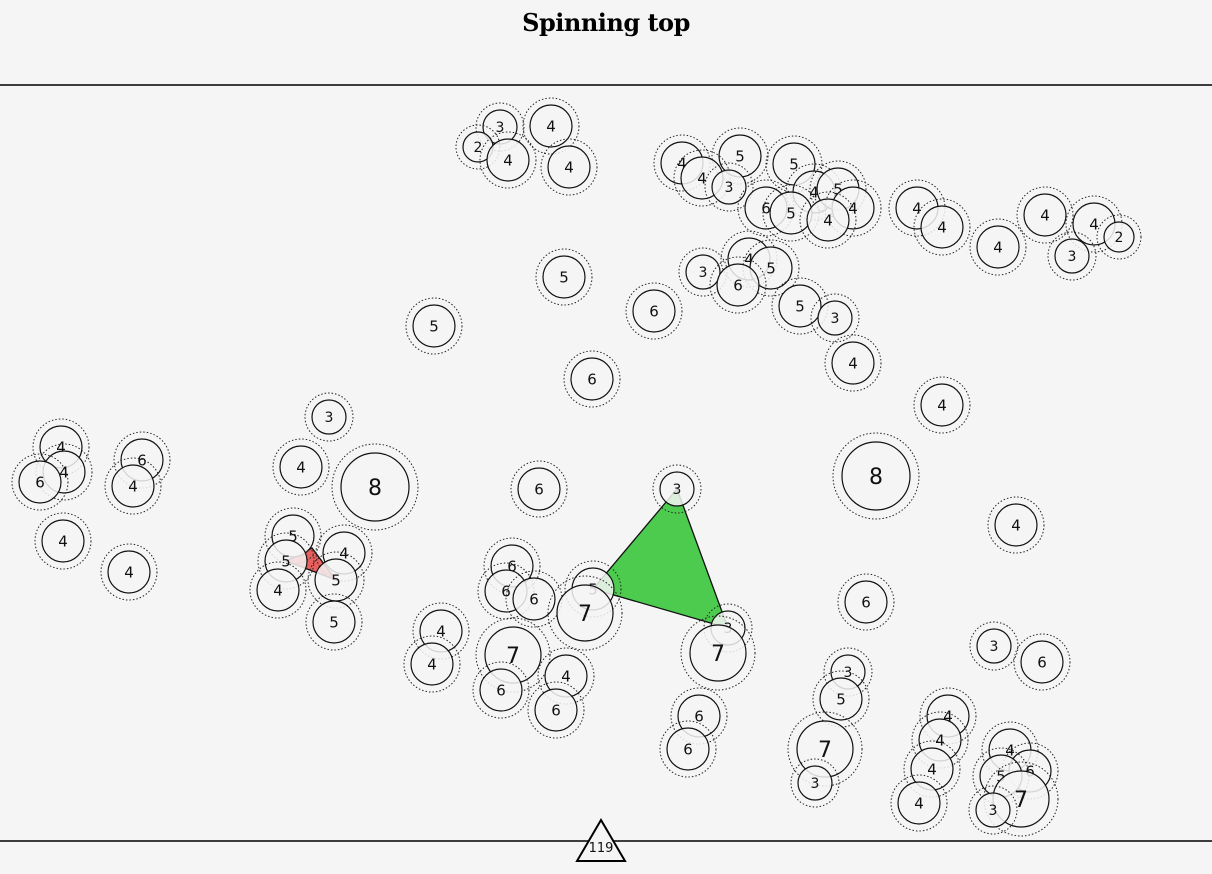 This screenshot has height=874, width=1212. Describe the element at coordinates (500, 128) in the screenshot. I see `piece-label: 3` at that location.